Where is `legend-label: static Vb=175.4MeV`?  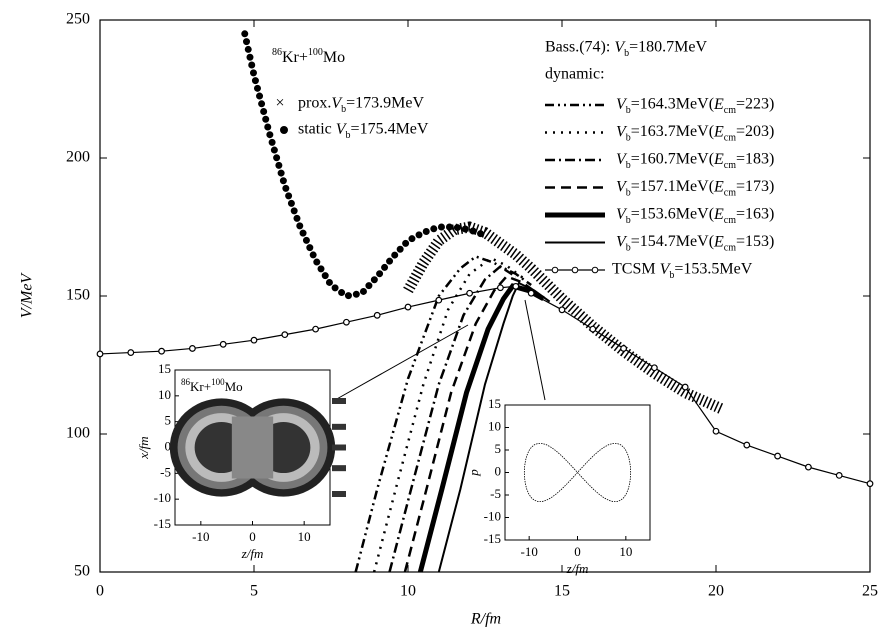 legend-label: static Vb=175.4MeV is located at coordinates (363, 131).